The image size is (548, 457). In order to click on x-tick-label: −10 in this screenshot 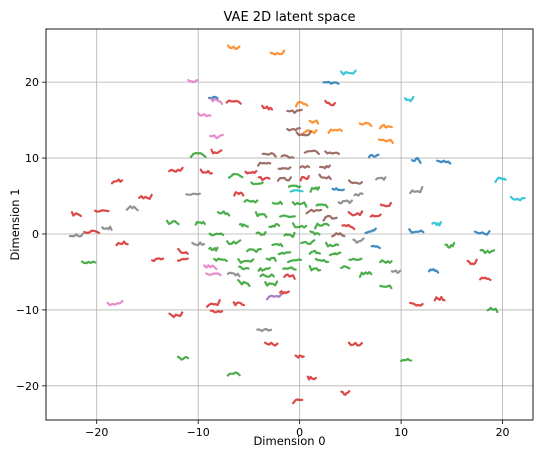, I will do `click(198, 432)`.